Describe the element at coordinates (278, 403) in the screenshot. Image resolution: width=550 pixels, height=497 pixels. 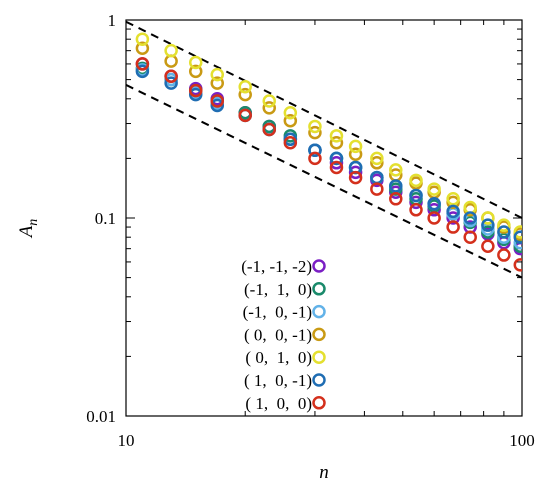
I see `legend-label: ( 1, 0, 0)` at that location.